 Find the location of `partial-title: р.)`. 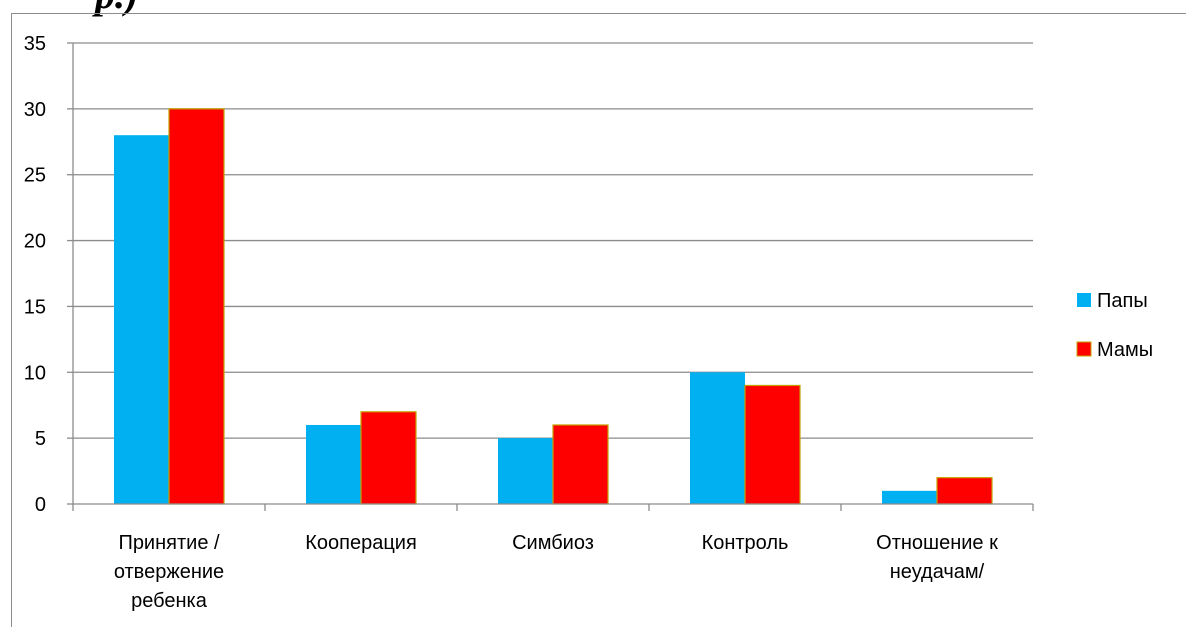

partial-title: р.) is located at coordinates (116, 9).